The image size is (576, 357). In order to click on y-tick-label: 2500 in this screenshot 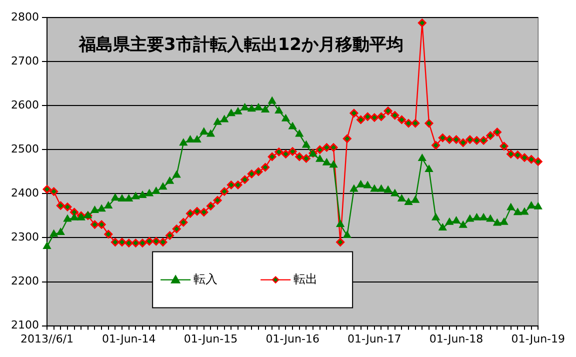, I will do `click(24, 149)`.